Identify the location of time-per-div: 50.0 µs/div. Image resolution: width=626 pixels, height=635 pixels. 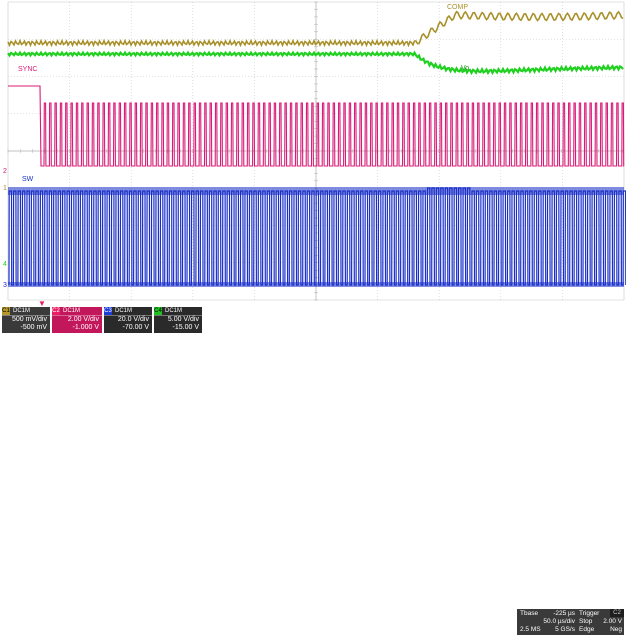
(559, 621).